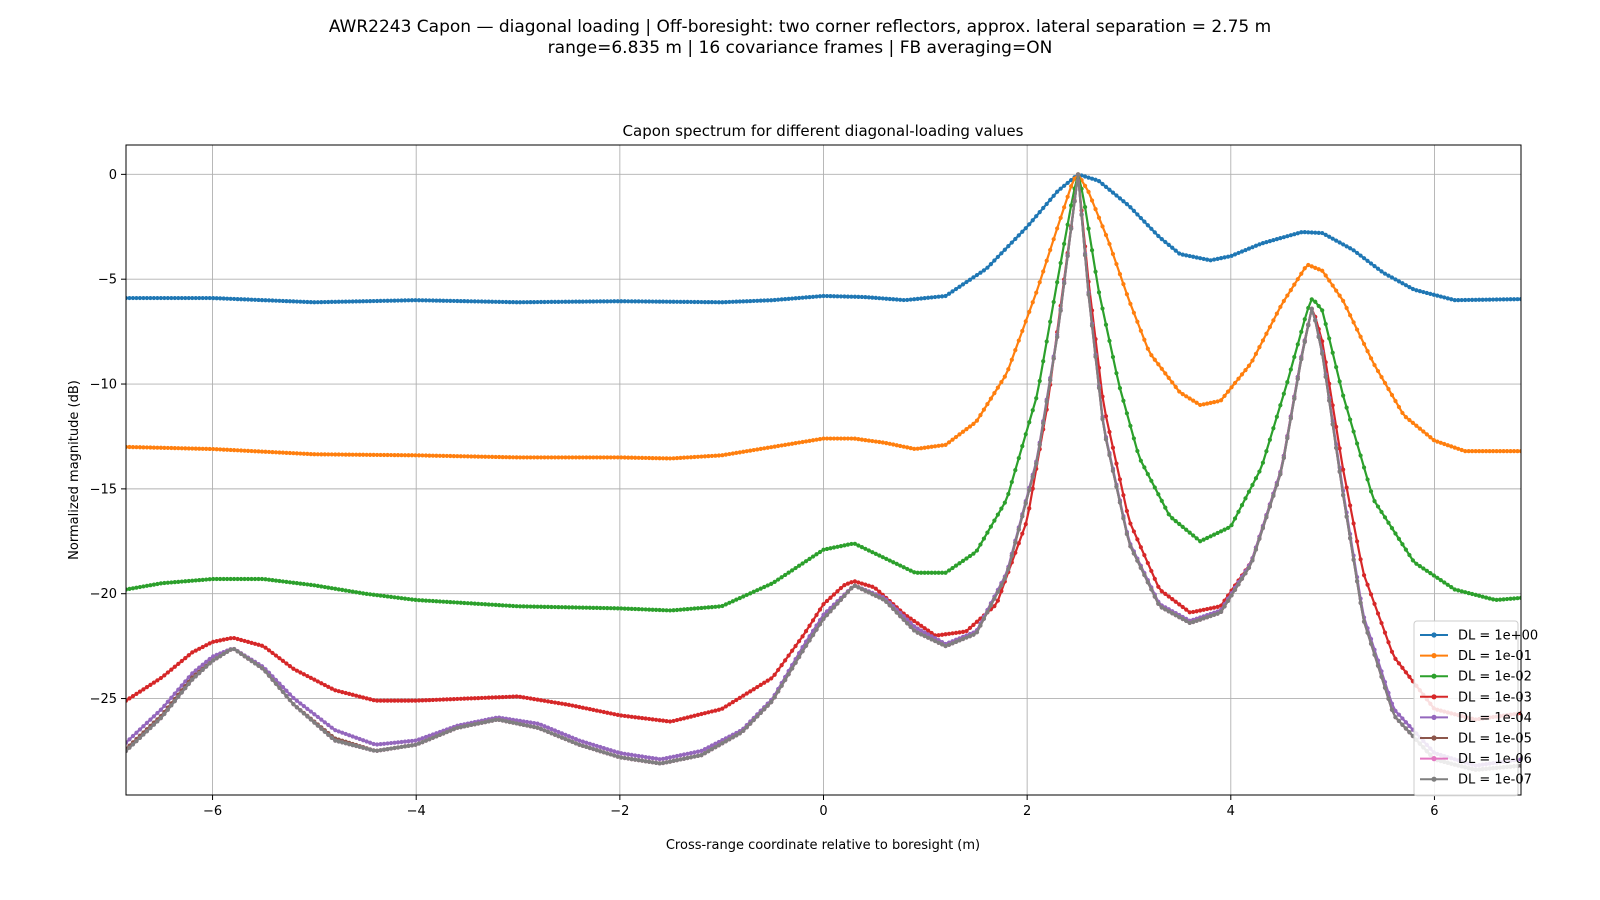  What do you see at coordinates (108, 437) in the screenshot?
I see `y-axis: 0−5−10−15−20−25` at bounding box center [108, 437].